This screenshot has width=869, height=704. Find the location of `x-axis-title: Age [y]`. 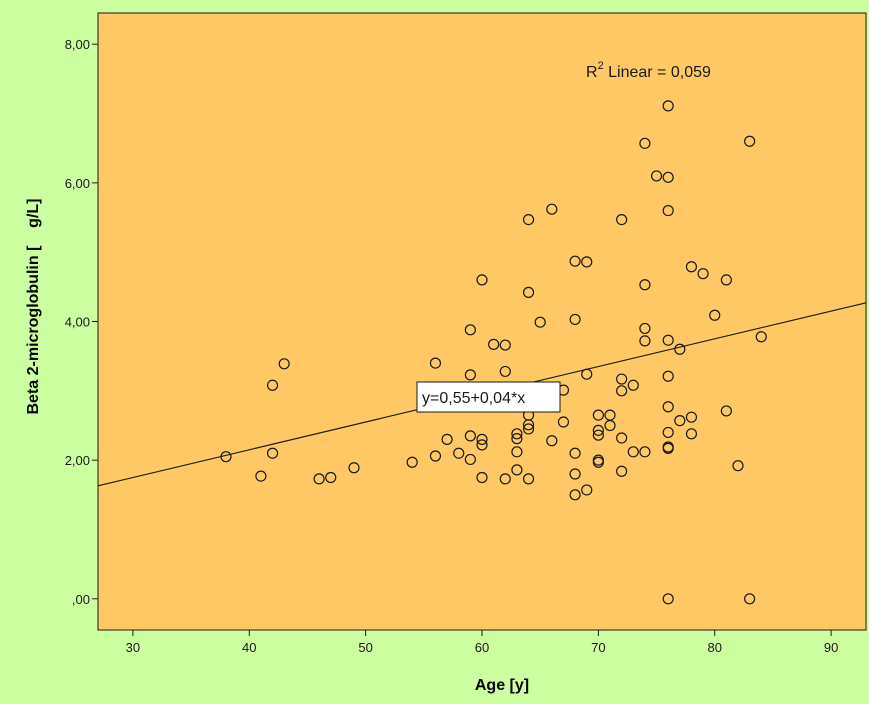

x-axis-title: Age [y] is located at coordinates (502, 685).